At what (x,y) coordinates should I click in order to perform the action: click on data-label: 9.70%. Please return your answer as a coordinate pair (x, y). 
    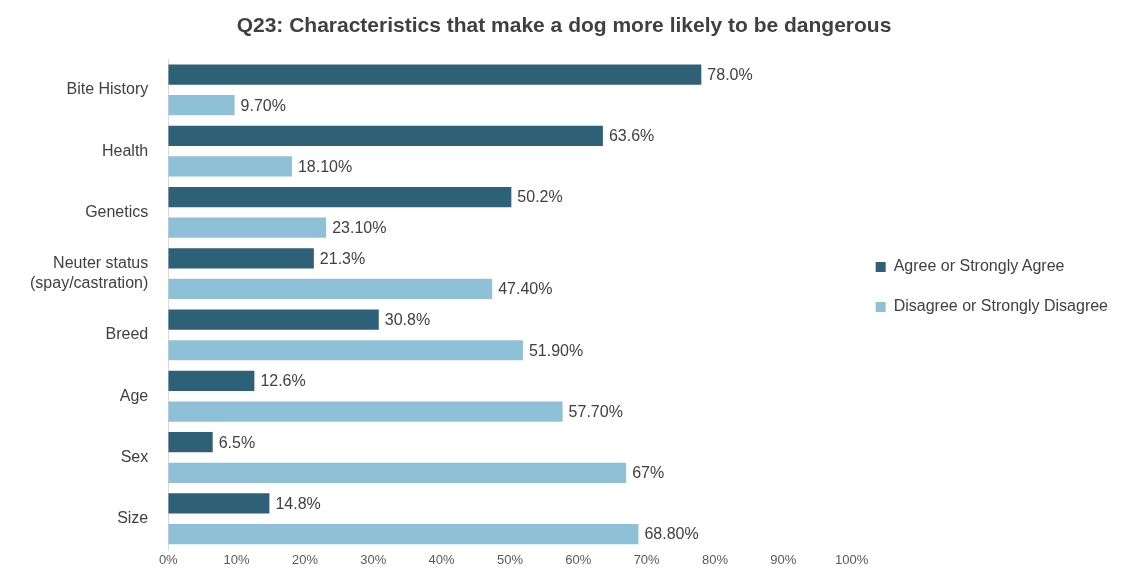
    Looking at the image, I should click on (263, 105).